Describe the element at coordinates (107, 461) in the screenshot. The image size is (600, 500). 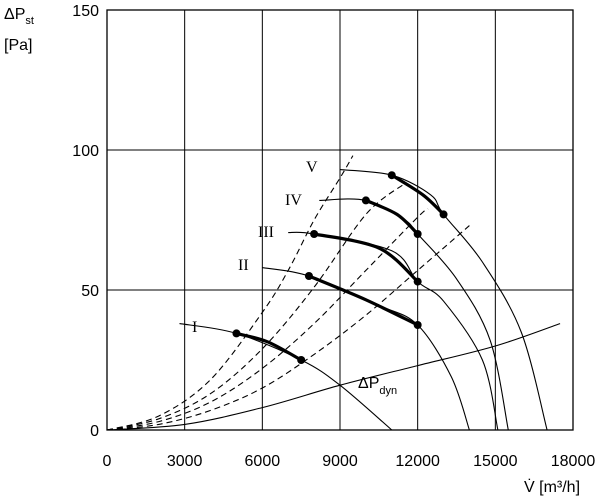
I see `x-tick-label: 0` at that location.